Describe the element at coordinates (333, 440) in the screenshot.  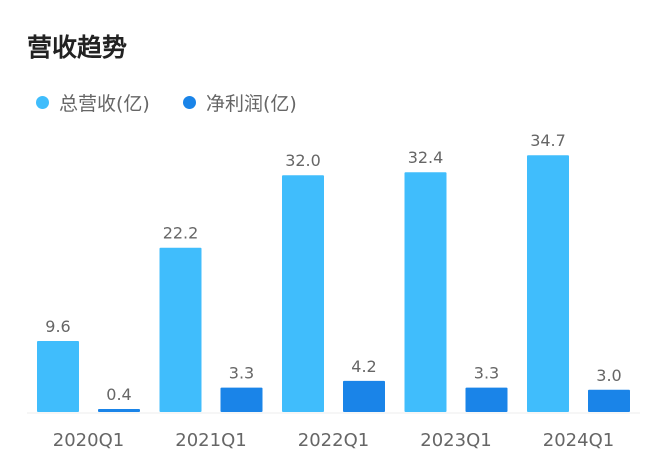
I see `x-tick-label: 2022Q1` at that location.